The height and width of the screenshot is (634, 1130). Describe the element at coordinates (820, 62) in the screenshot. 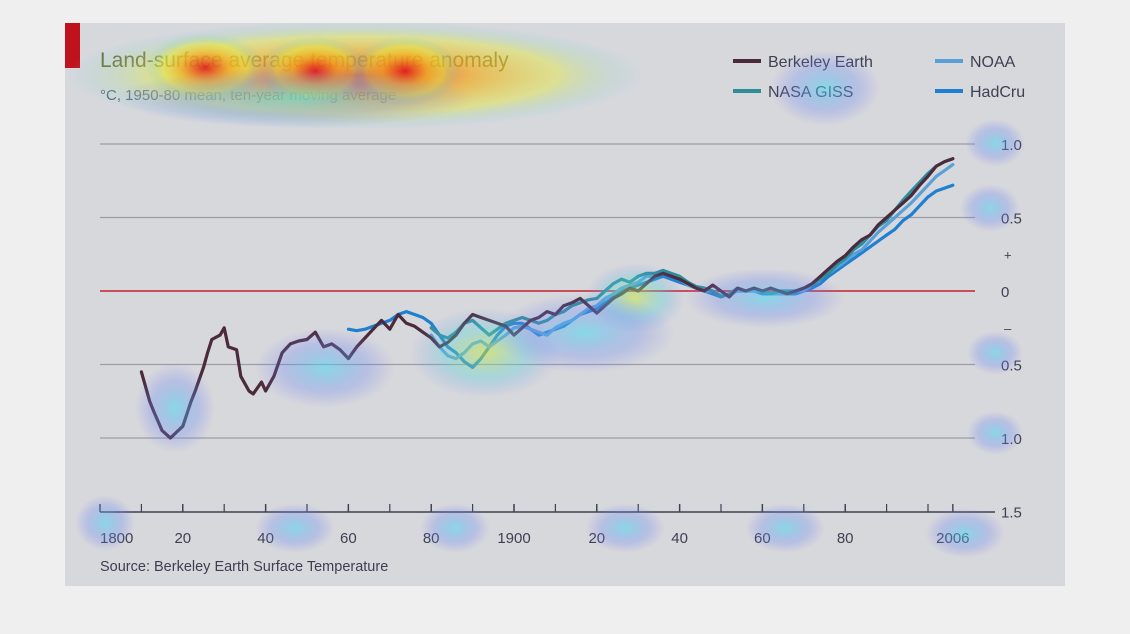

I see `legend-label: Berkeley Earth` at that location.